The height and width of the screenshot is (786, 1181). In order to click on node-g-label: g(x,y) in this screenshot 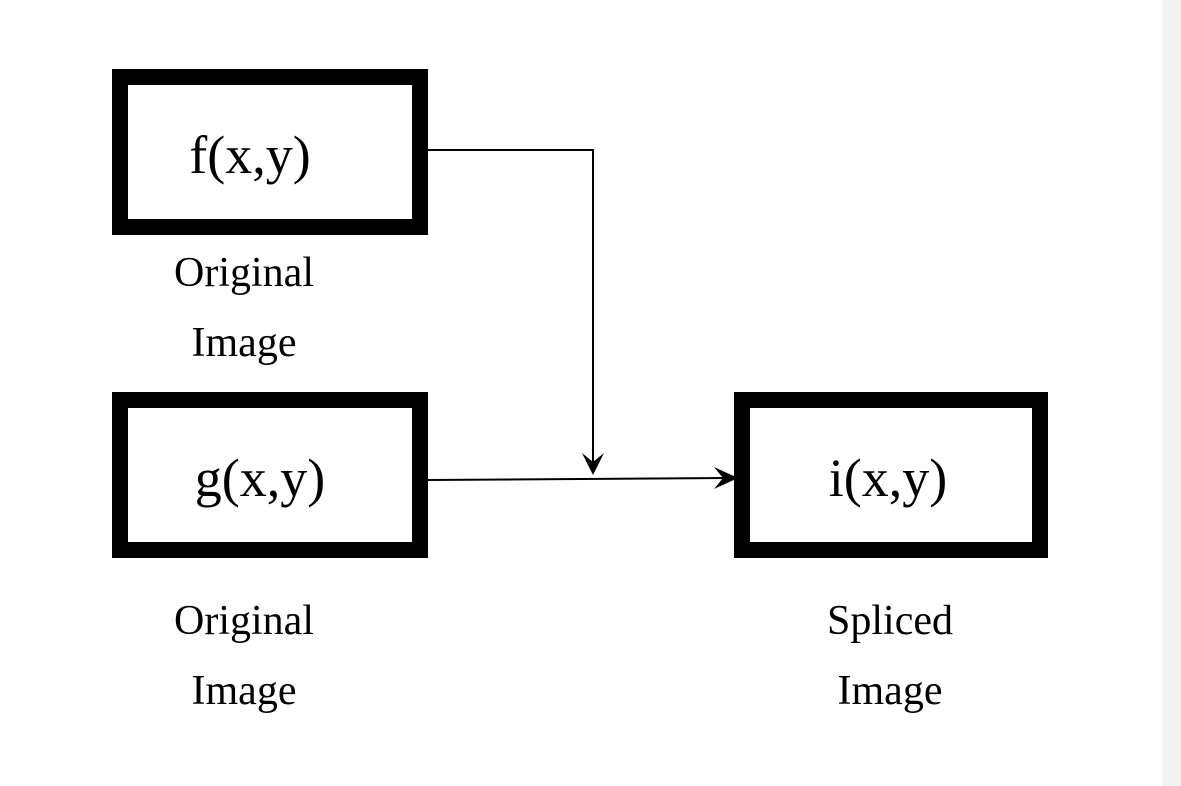, I will do `click(260, 478)`.